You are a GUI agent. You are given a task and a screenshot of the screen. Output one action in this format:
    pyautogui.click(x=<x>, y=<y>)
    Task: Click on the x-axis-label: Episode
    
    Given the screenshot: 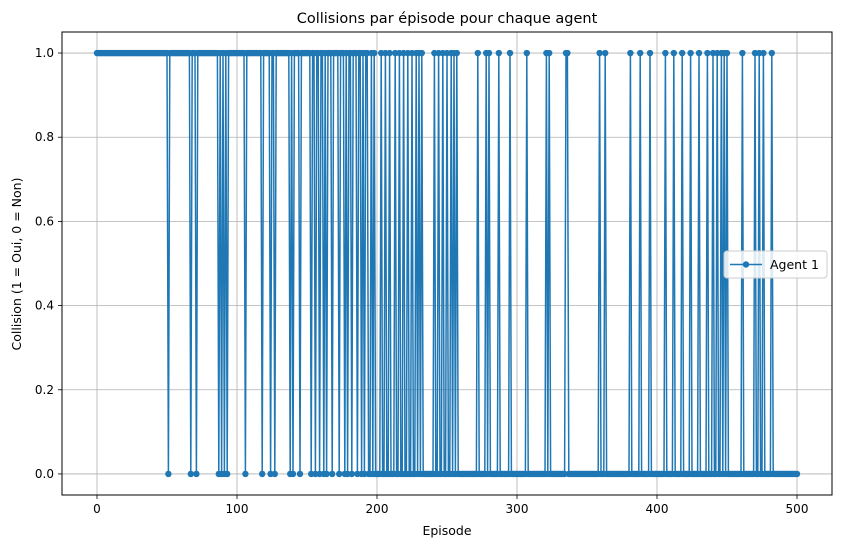 What is the action you would take?
    pyautogui.click(x=446, y=530)
    